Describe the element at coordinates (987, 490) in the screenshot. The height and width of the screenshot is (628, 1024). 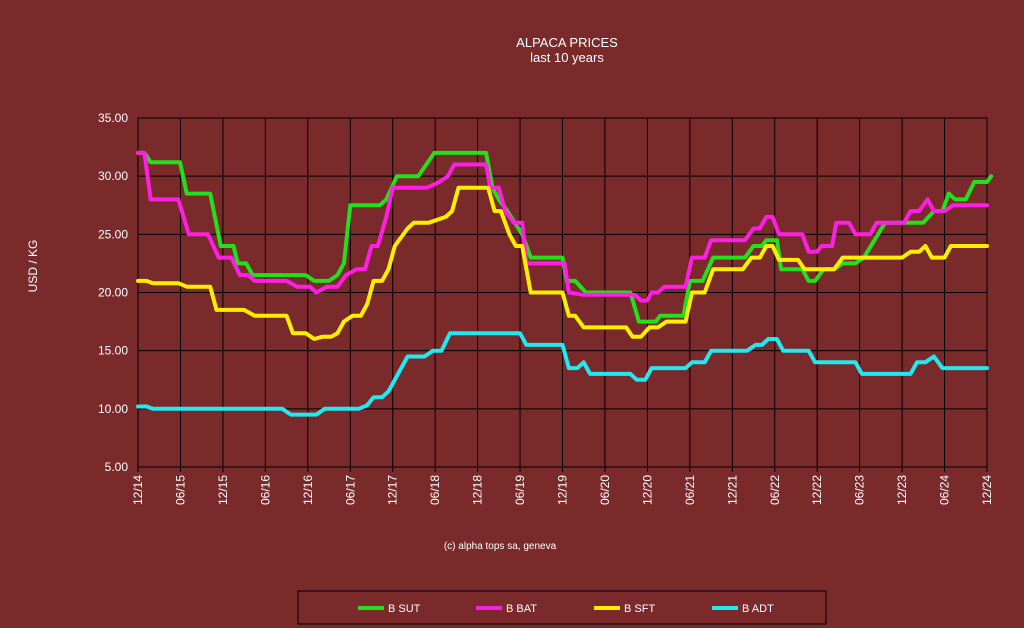
I see `x-tick-label: 12/24` at that location.